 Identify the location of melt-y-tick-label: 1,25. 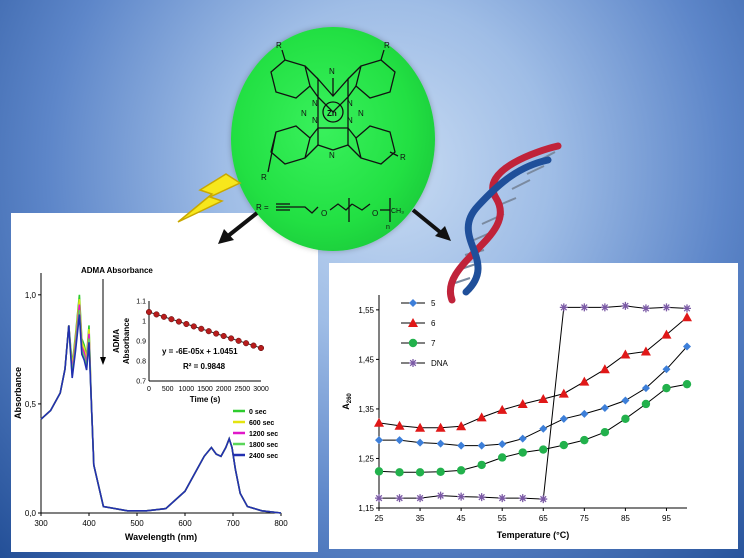
(366, 458).